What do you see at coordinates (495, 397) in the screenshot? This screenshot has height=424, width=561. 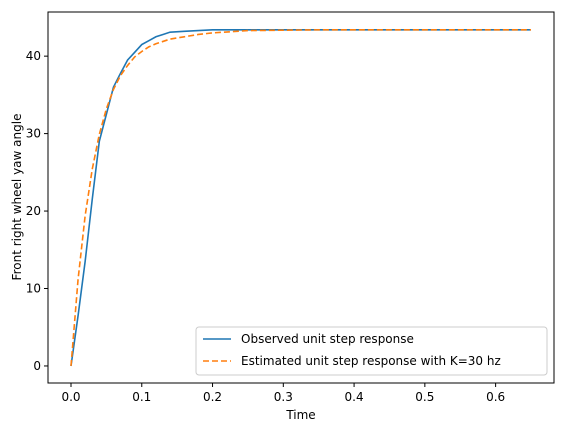 I see `x-tick-label: 0.6` at bounding box center [495, 397].